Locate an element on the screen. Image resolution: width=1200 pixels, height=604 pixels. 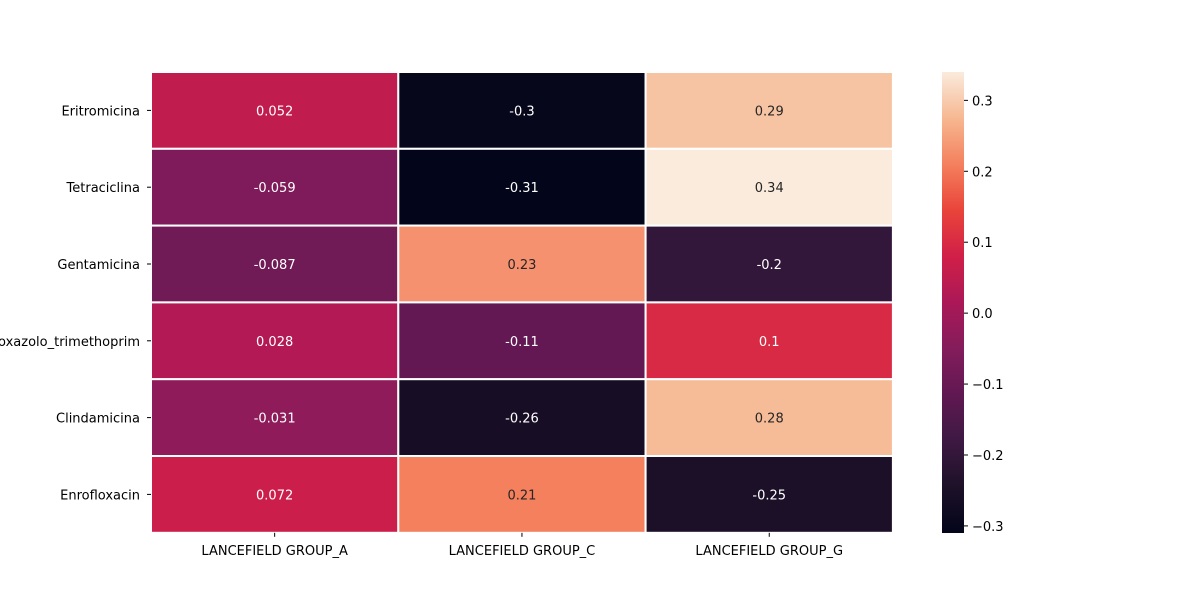
colorbar-tick-label: −0.2 is located at coordinates (988, 456).